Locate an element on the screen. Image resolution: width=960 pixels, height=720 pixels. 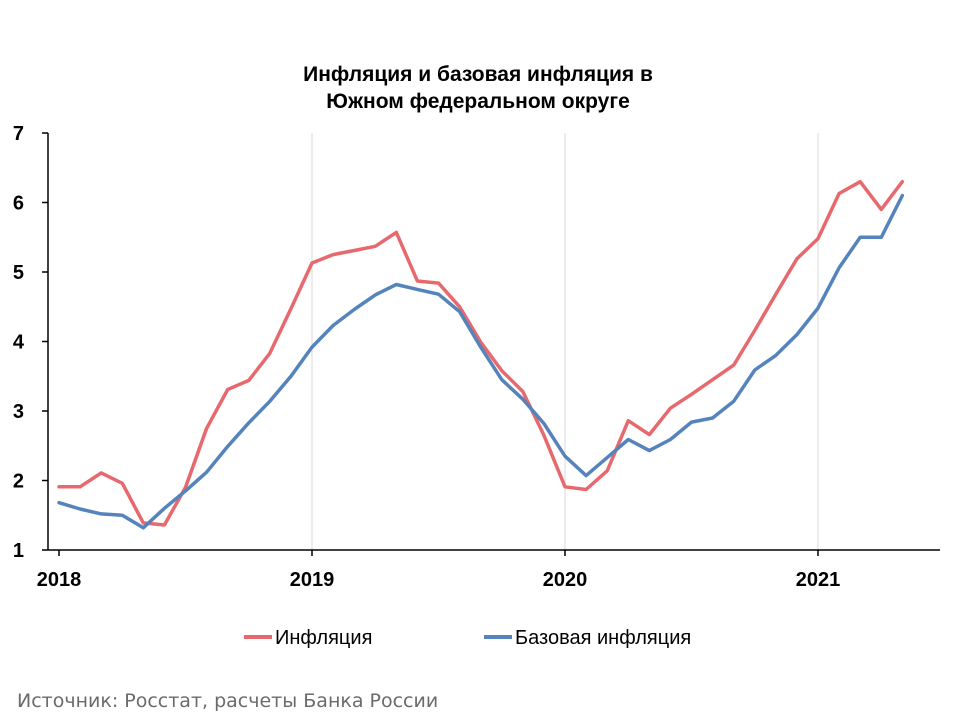
x-tick-label: 2020 is located at coordinates (565, 580).